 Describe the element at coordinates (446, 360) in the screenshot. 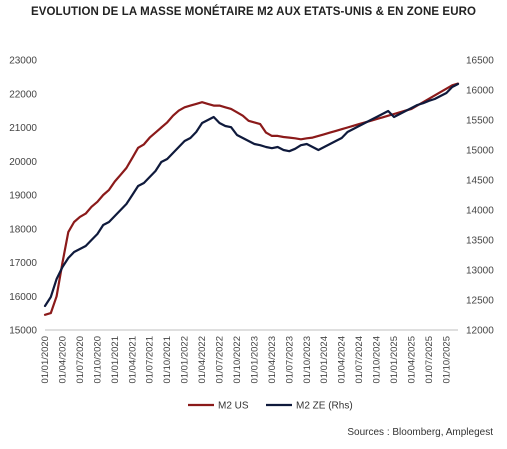

I see `x-tick-label: 01/10/2025` at that location.